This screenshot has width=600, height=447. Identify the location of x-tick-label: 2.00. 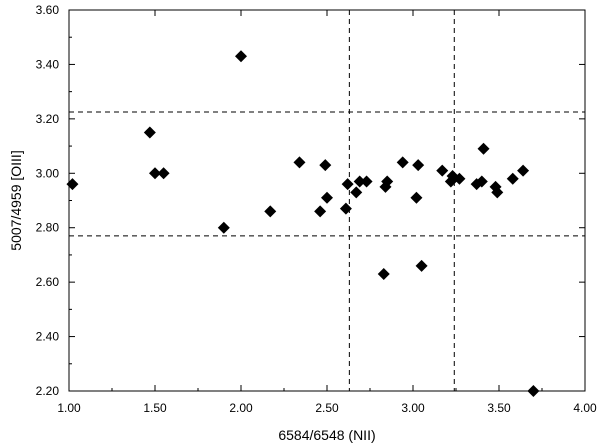
(241, 408).